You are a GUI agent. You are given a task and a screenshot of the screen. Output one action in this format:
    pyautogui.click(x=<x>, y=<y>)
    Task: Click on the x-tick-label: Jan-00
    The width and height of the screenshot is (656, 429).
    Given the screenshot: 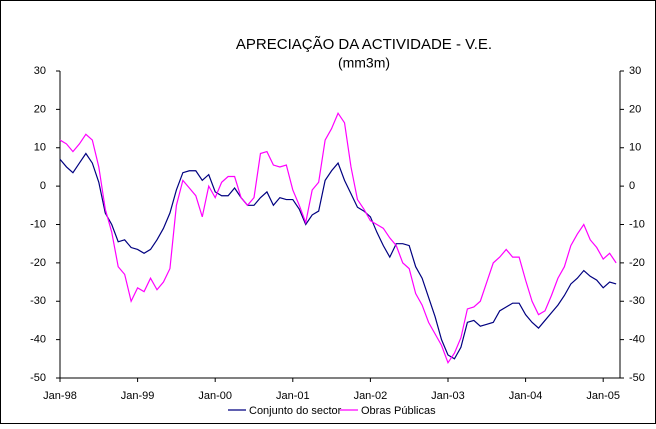 What is the action you would take?
    pyautogui.click(x=215, y=396)
    